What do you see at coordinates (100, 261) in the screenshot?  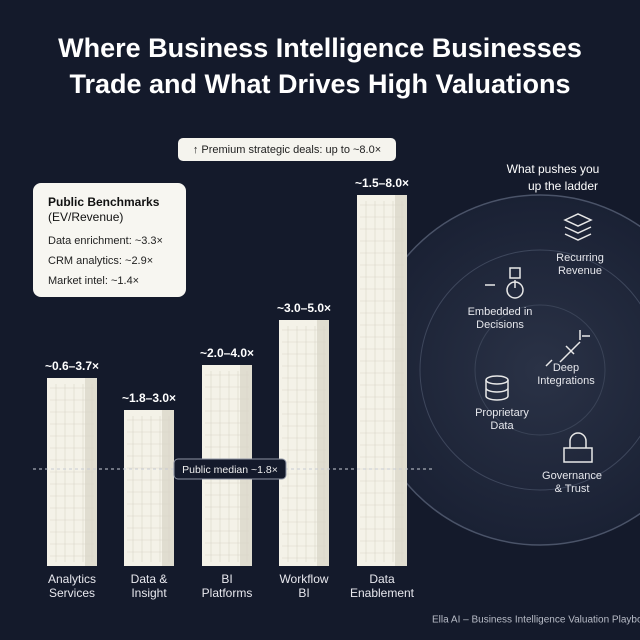 I see `benchmark-item: CRM analytics: ~2.9×` at bounding box center [100, 261].